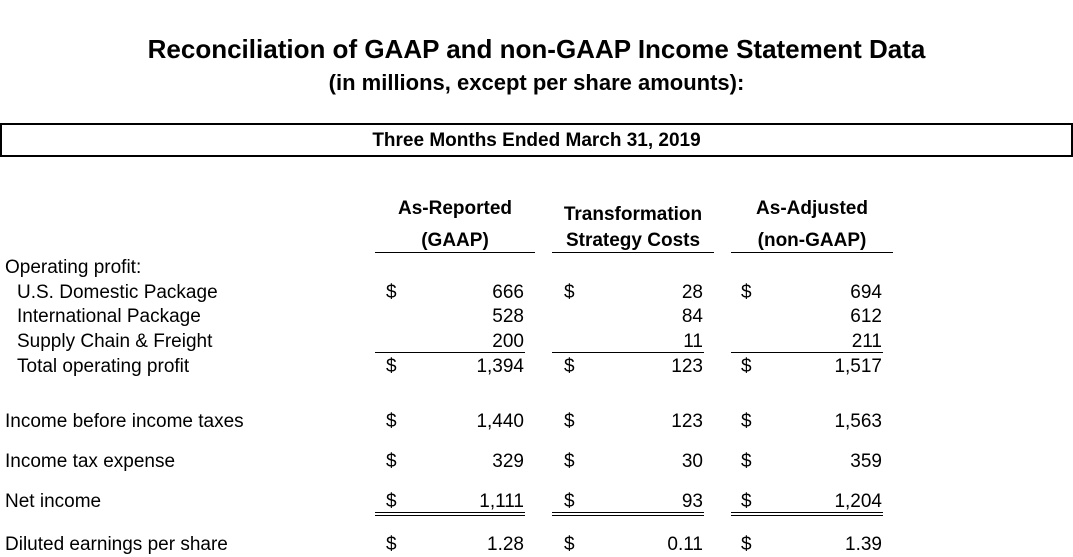 The width and height of the screenshot is (1073, 557). I want to click on row-label: Supply Chain & Freight, so click(115, 341).